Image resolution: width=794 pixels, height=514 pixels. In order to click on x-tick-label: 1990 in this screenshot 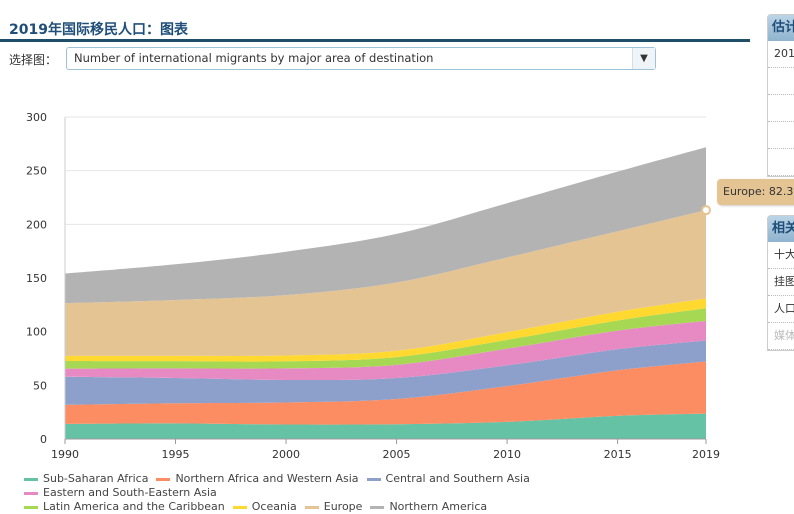, I will do `click(65, 454)`.